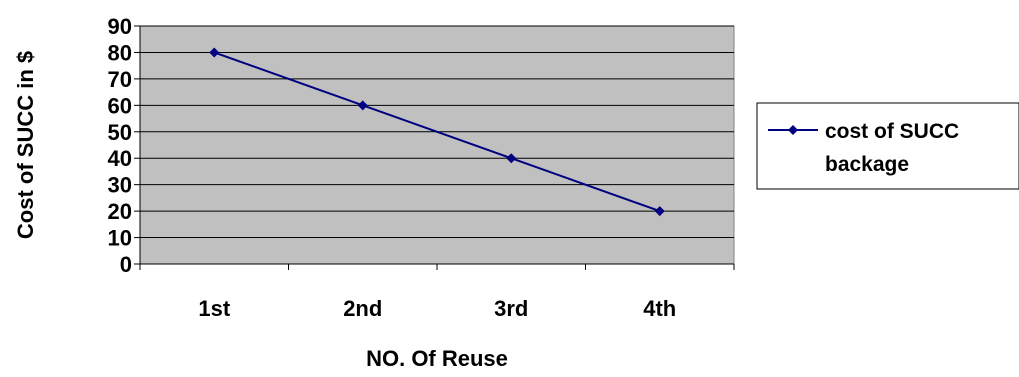 This screenshot has width=1019, height=377. What do you see at coordinates (120, 238) in the screenshot?
I see `y-tick-label: 10` at bounding box center [120, 238].